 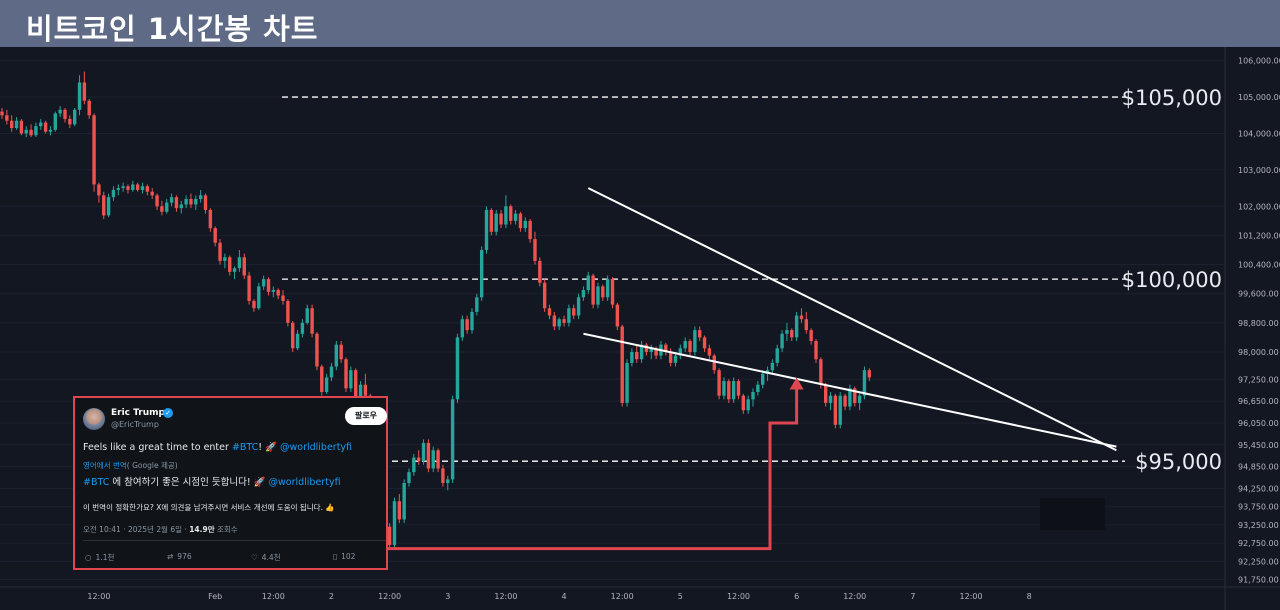 What do you see at coordinates (1259, 265) in the screenshot?
I see `y-tick-label: 100,400.00` at bounding box center [1259, 265].